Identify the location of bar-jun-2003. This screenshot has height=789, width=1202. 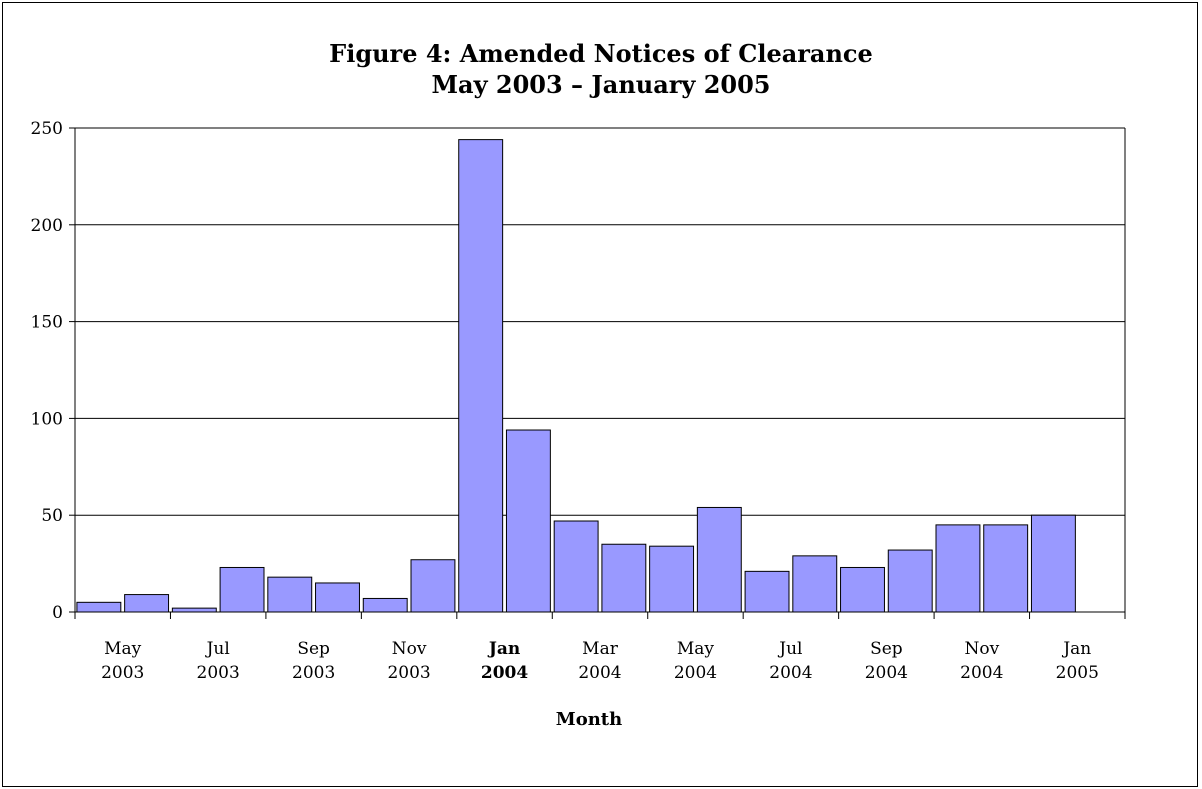
(147, 603).